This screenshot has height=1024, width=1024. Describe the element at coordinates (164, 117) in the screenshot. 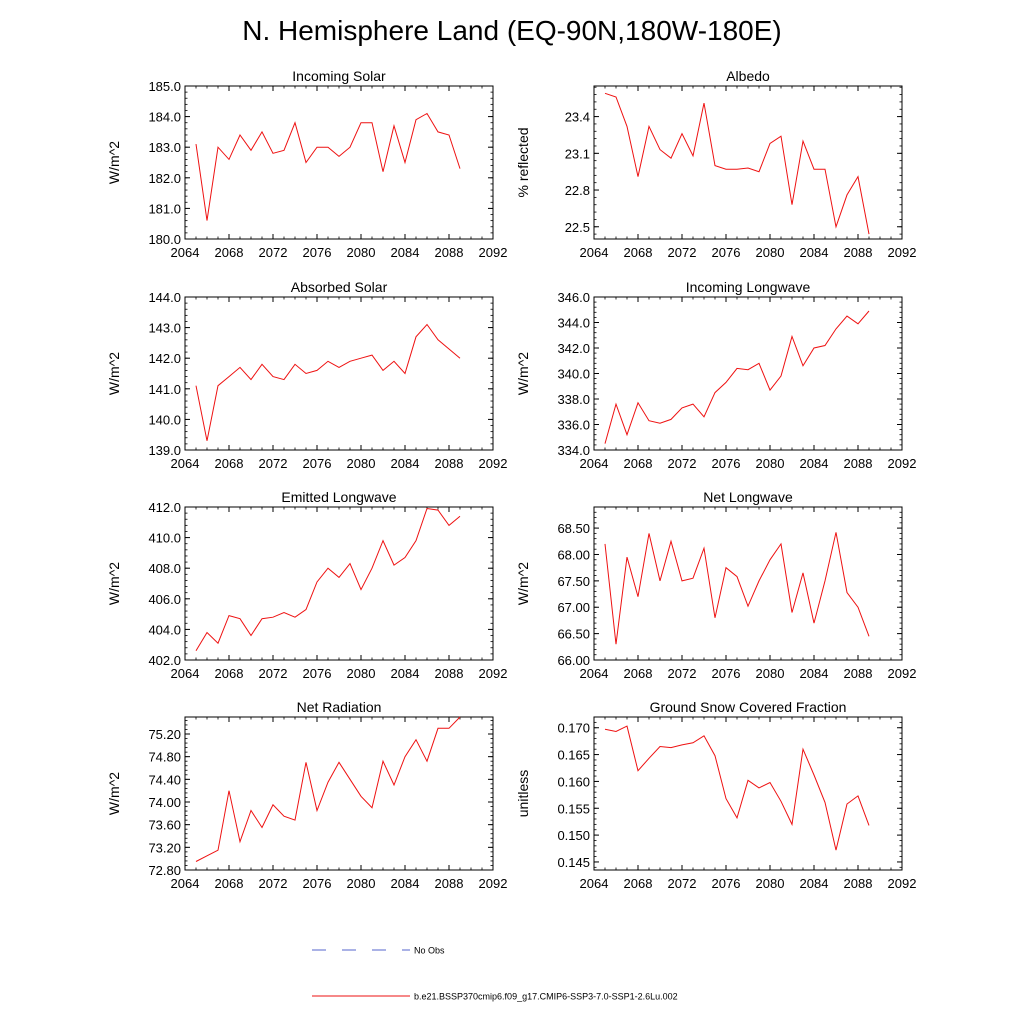

I see `y-tick-label: 184.0` at that location.